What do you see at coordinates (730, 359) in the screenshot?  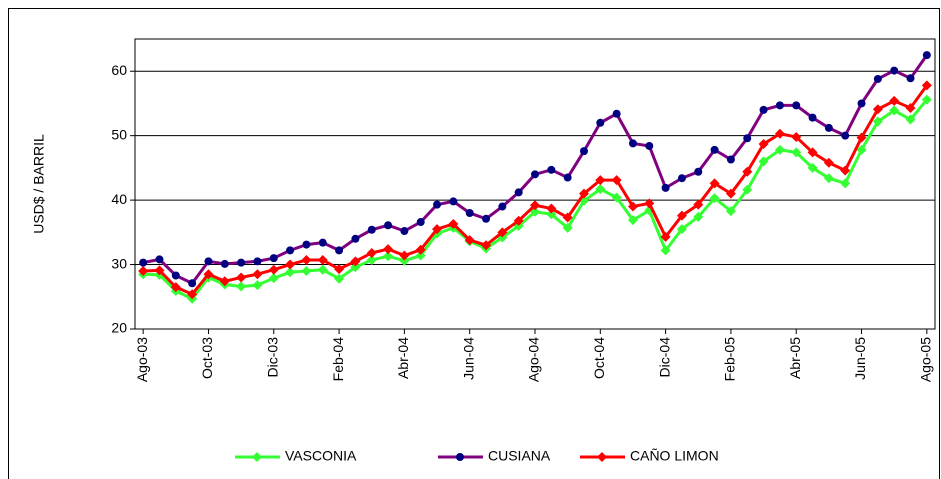 I see `x-tick-label: Feb-05` at bounding box center [730, 359].